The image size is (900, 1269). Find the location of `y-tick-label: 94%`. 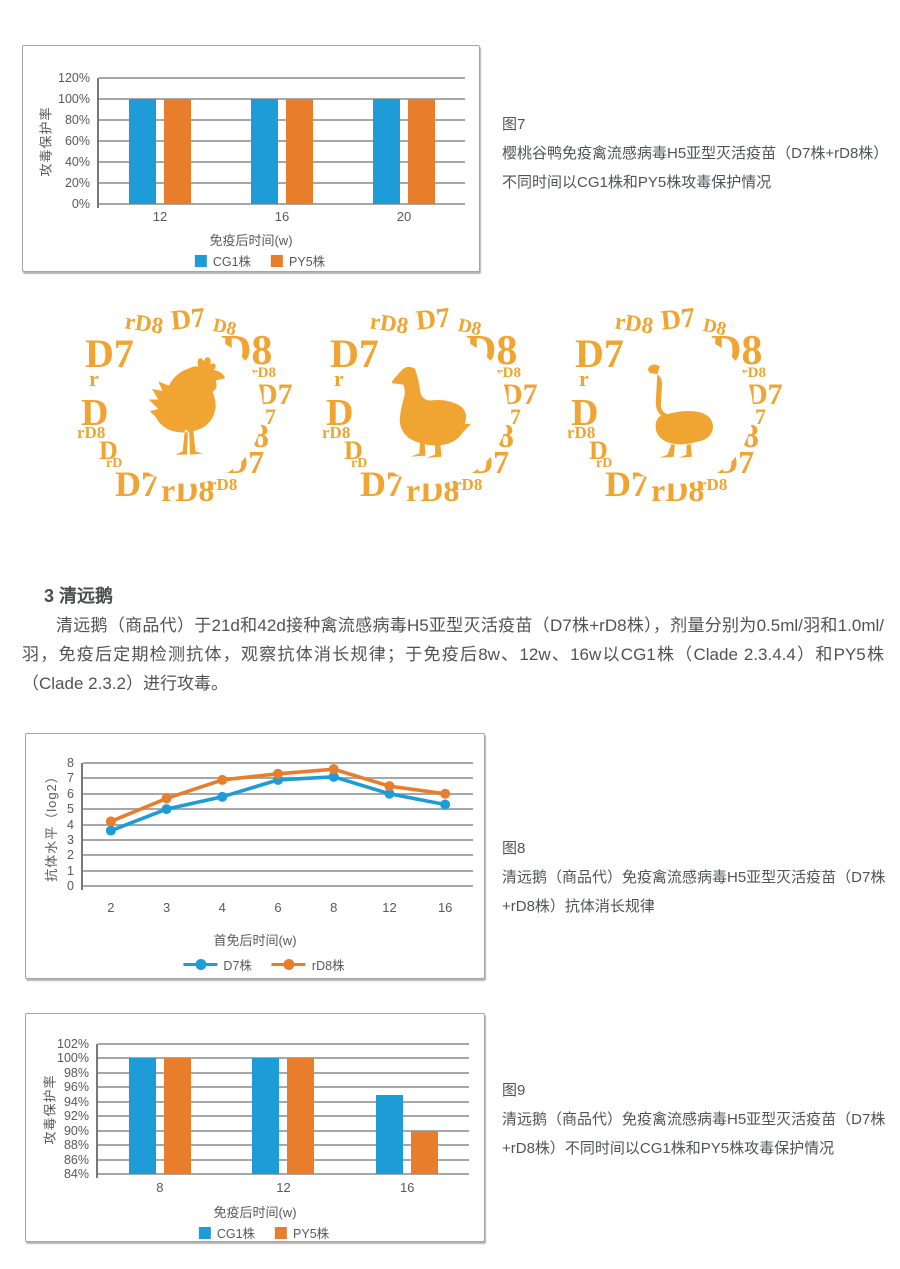

y-tick-label: 94% is located at coordinates (76, 1101).